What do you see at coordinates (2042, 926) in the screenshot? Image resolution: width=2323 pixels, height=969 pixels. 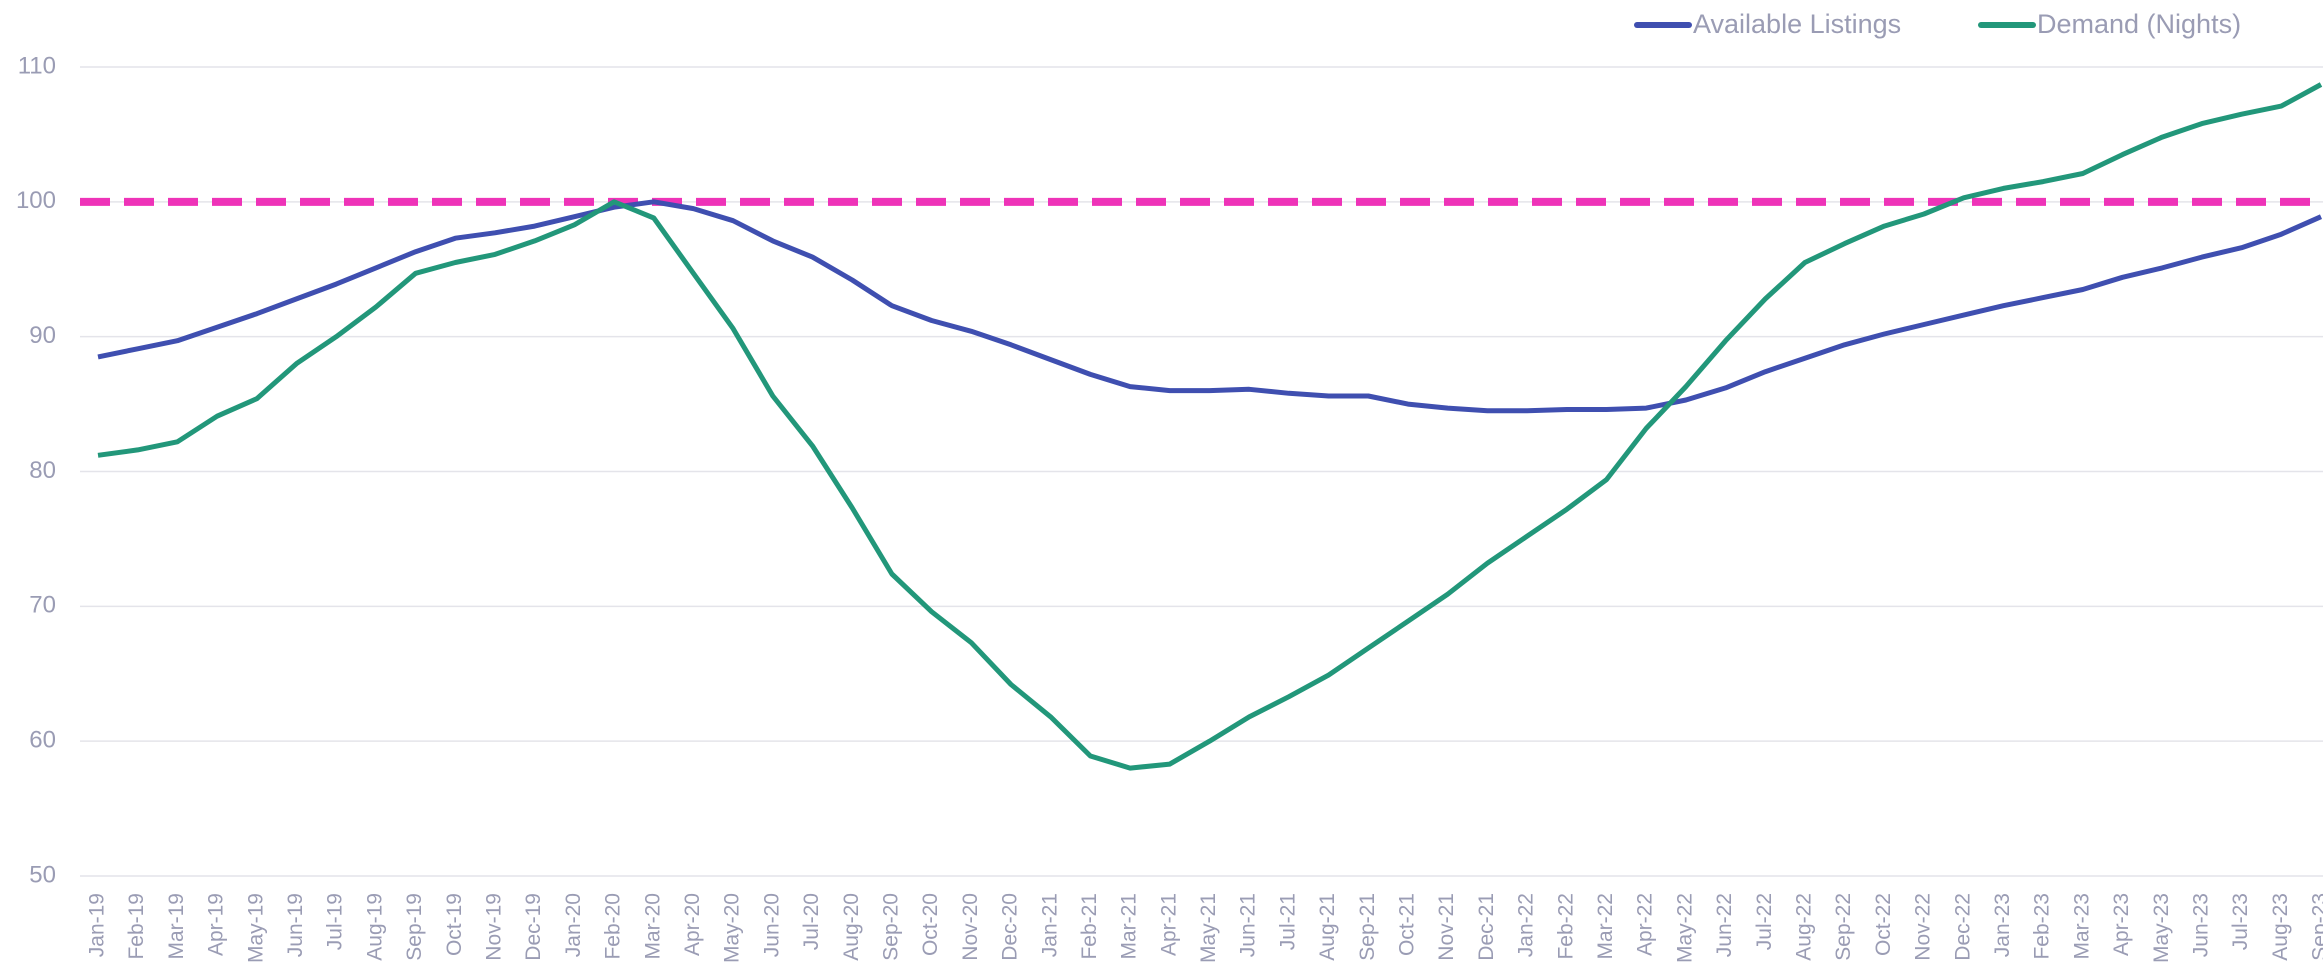 I see `x-tick-label: Feb-23` at bounding box center [2042, 926].